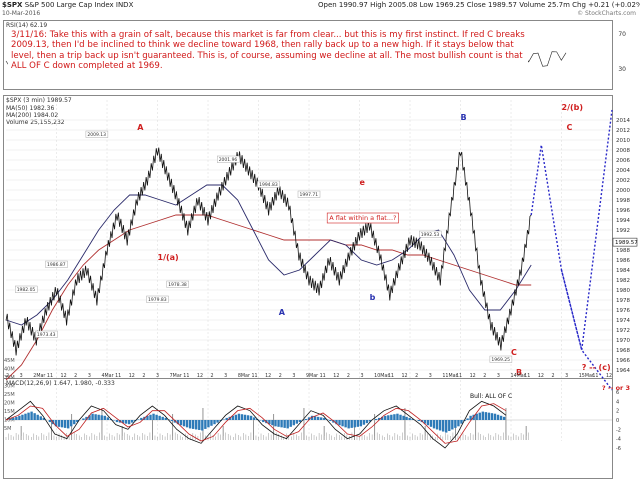 The image size is (640, 479). Describe the element at coordinates (552, 376) in the screenshot. I see `x-axis-label-40: 2` at that location.